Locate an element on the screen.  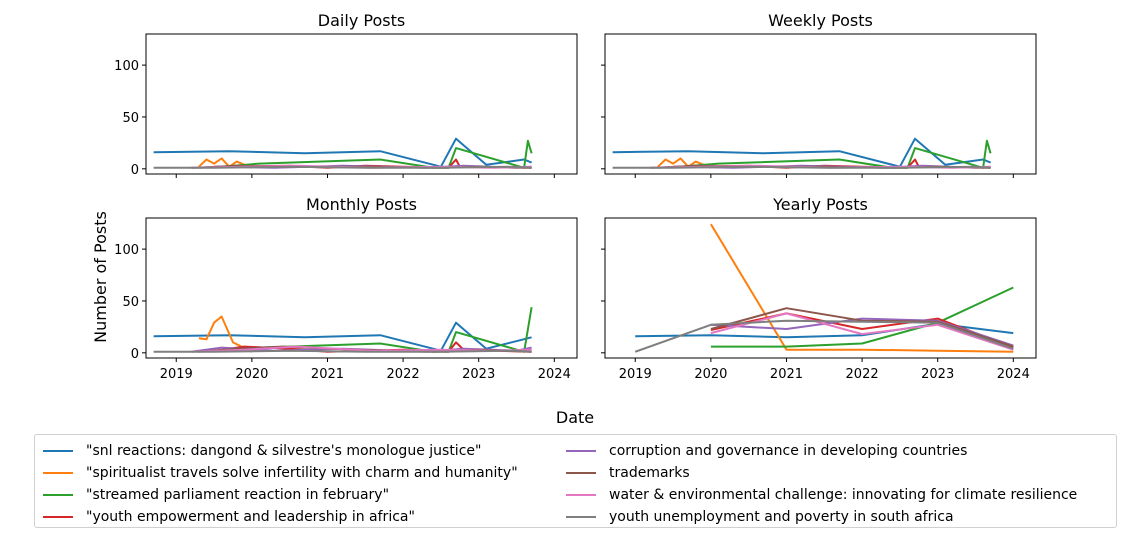
series-line-snl-reactions-dangond-silvestre-s-monologue-justice is located at coordinates (342, 336).